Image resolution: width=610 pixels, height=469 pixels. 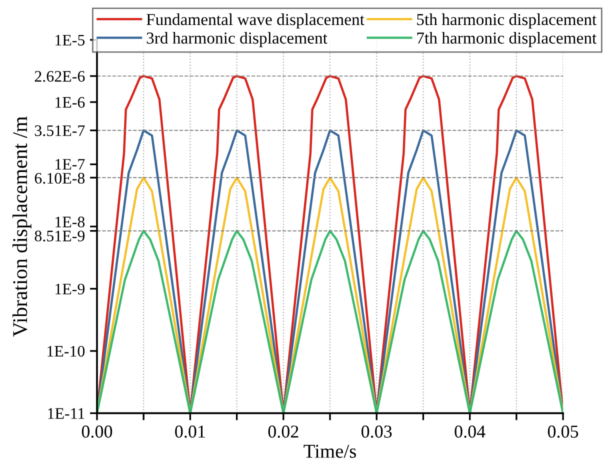 I want to click on legend-label: 3rd harmonic displacement, so click(x=237, y=40).